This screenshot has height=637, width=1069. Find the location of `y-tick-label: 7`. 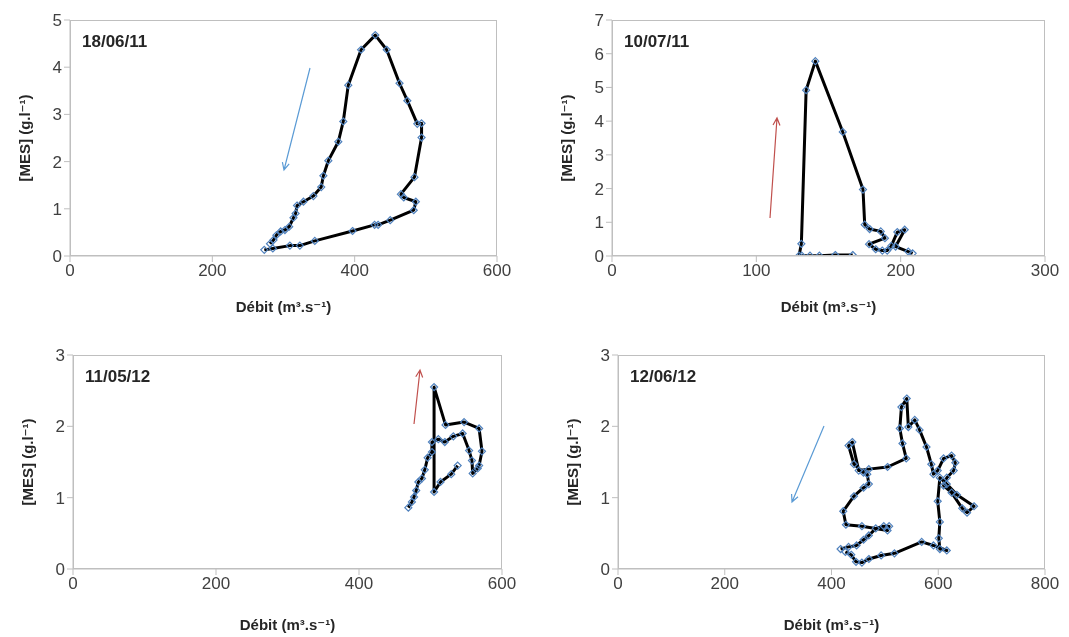

y-tick-label: 7 is located at coordinates (599, 21).